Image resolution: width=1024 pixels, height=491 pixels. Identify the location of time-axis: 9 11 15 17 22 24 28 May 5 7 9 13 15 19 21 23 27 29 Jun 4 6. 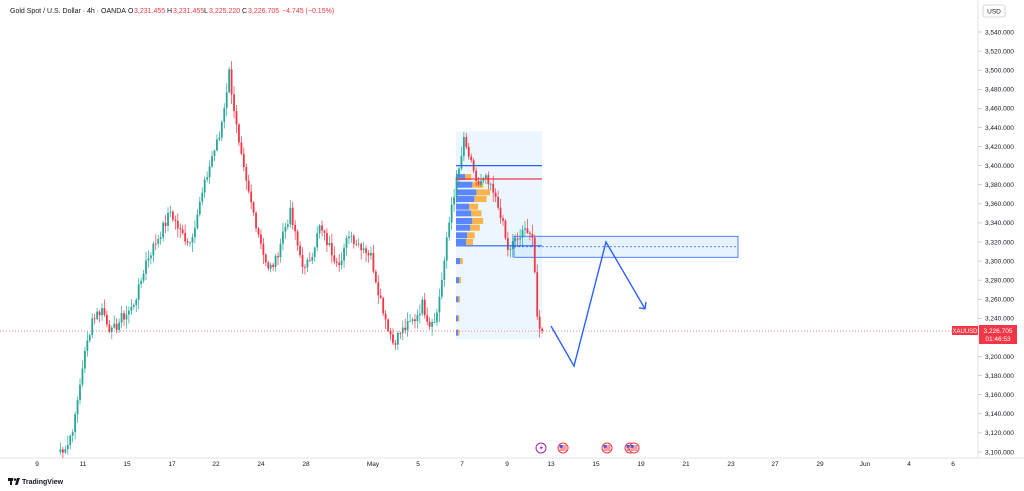
(495, 464).